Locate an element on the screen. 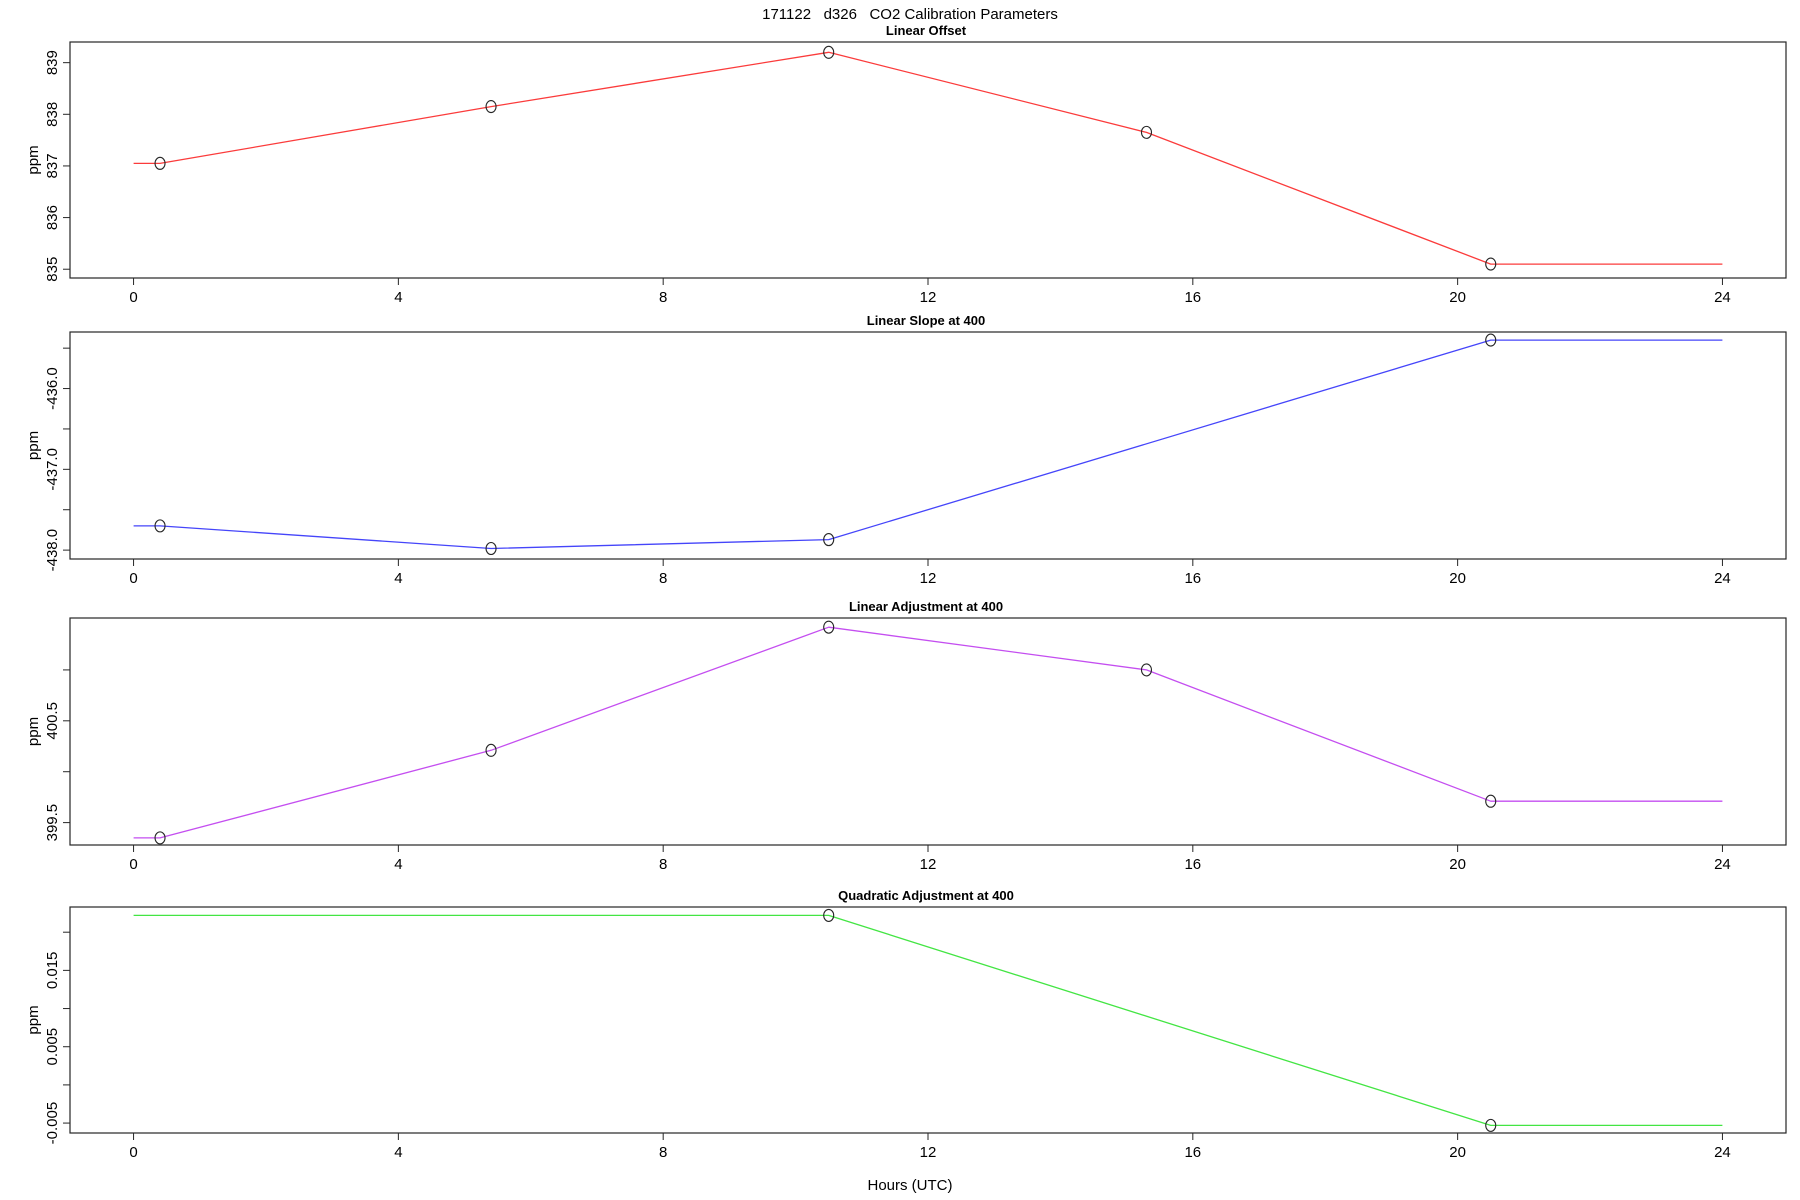 Image resolution: width=1800 pixels, height=1200 pixels. y-tick-label: 0.005 is located at coordinates (52, 1047).